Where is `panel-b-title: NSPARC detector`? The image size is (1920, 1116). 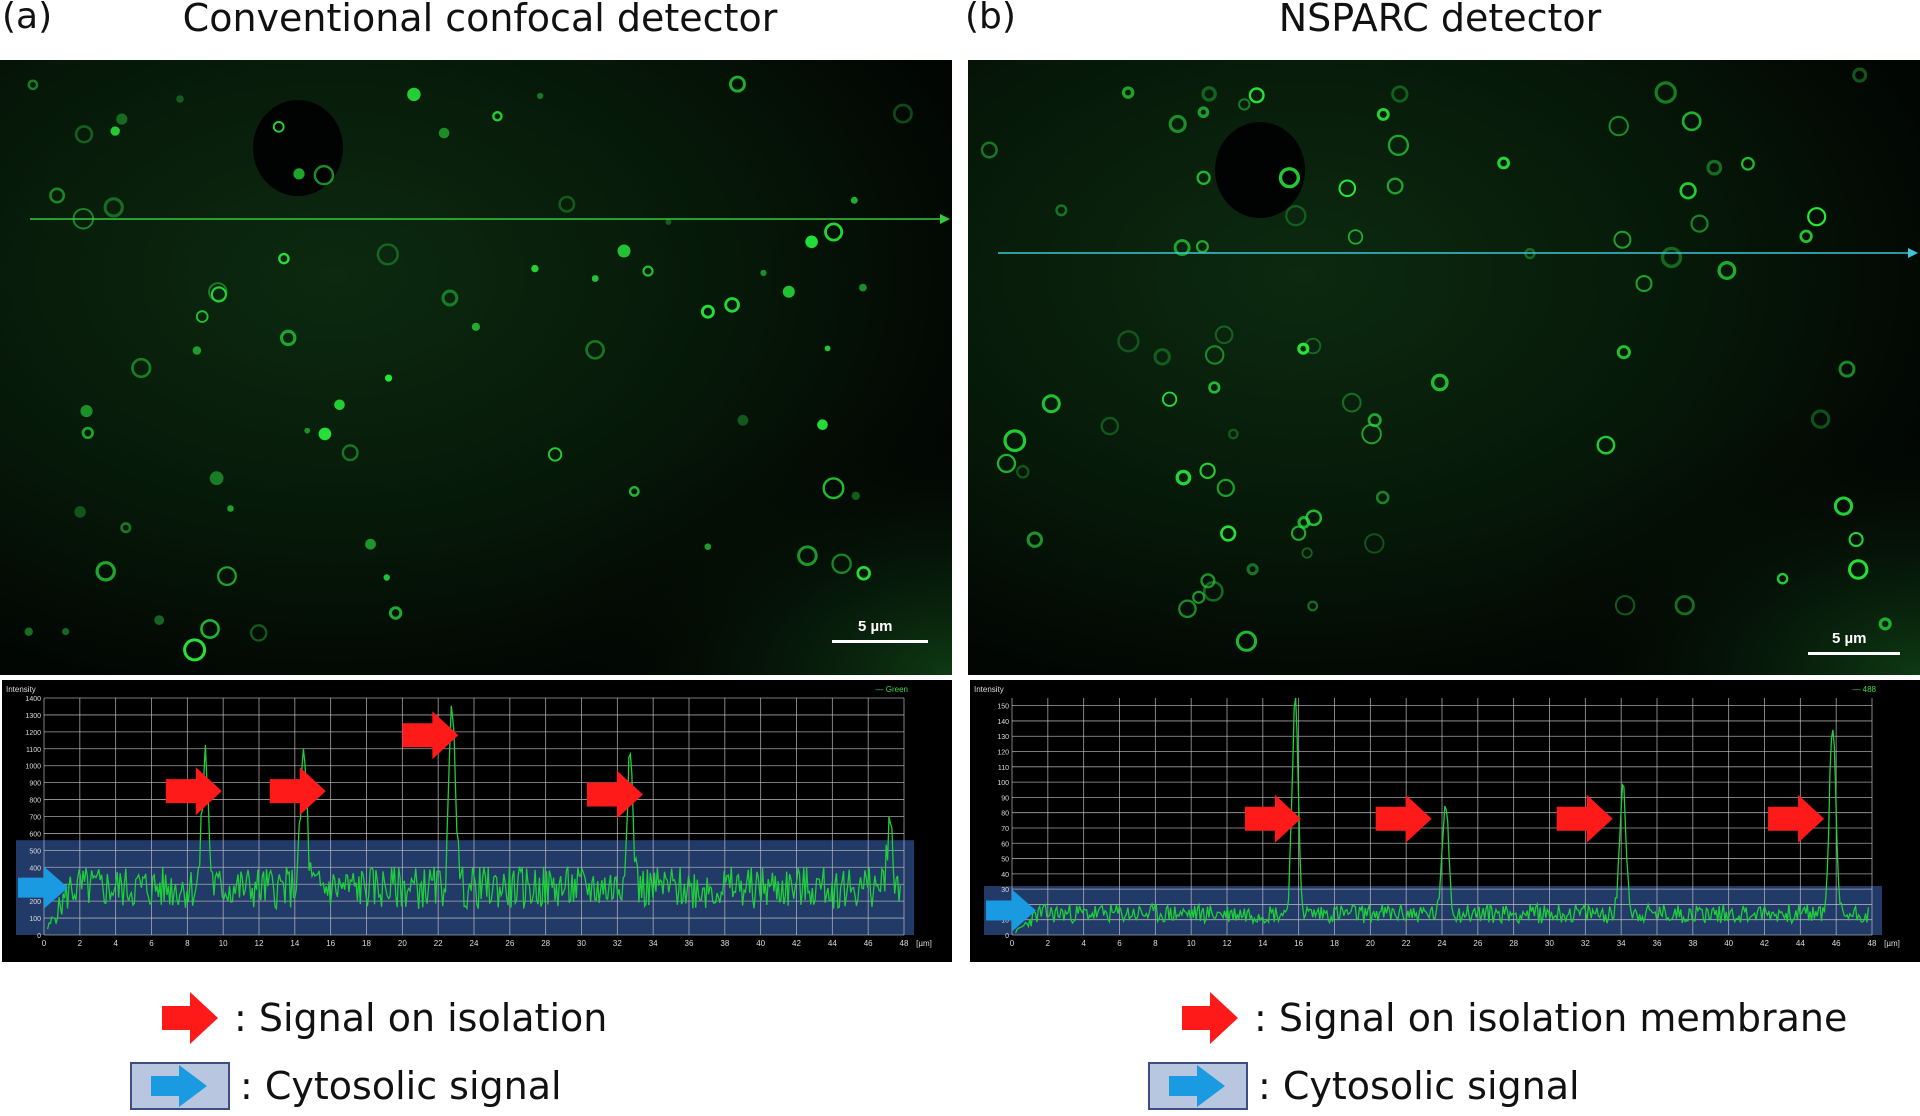
panel-b-title: NSPARC detector is located at coordinates (1440, 20).